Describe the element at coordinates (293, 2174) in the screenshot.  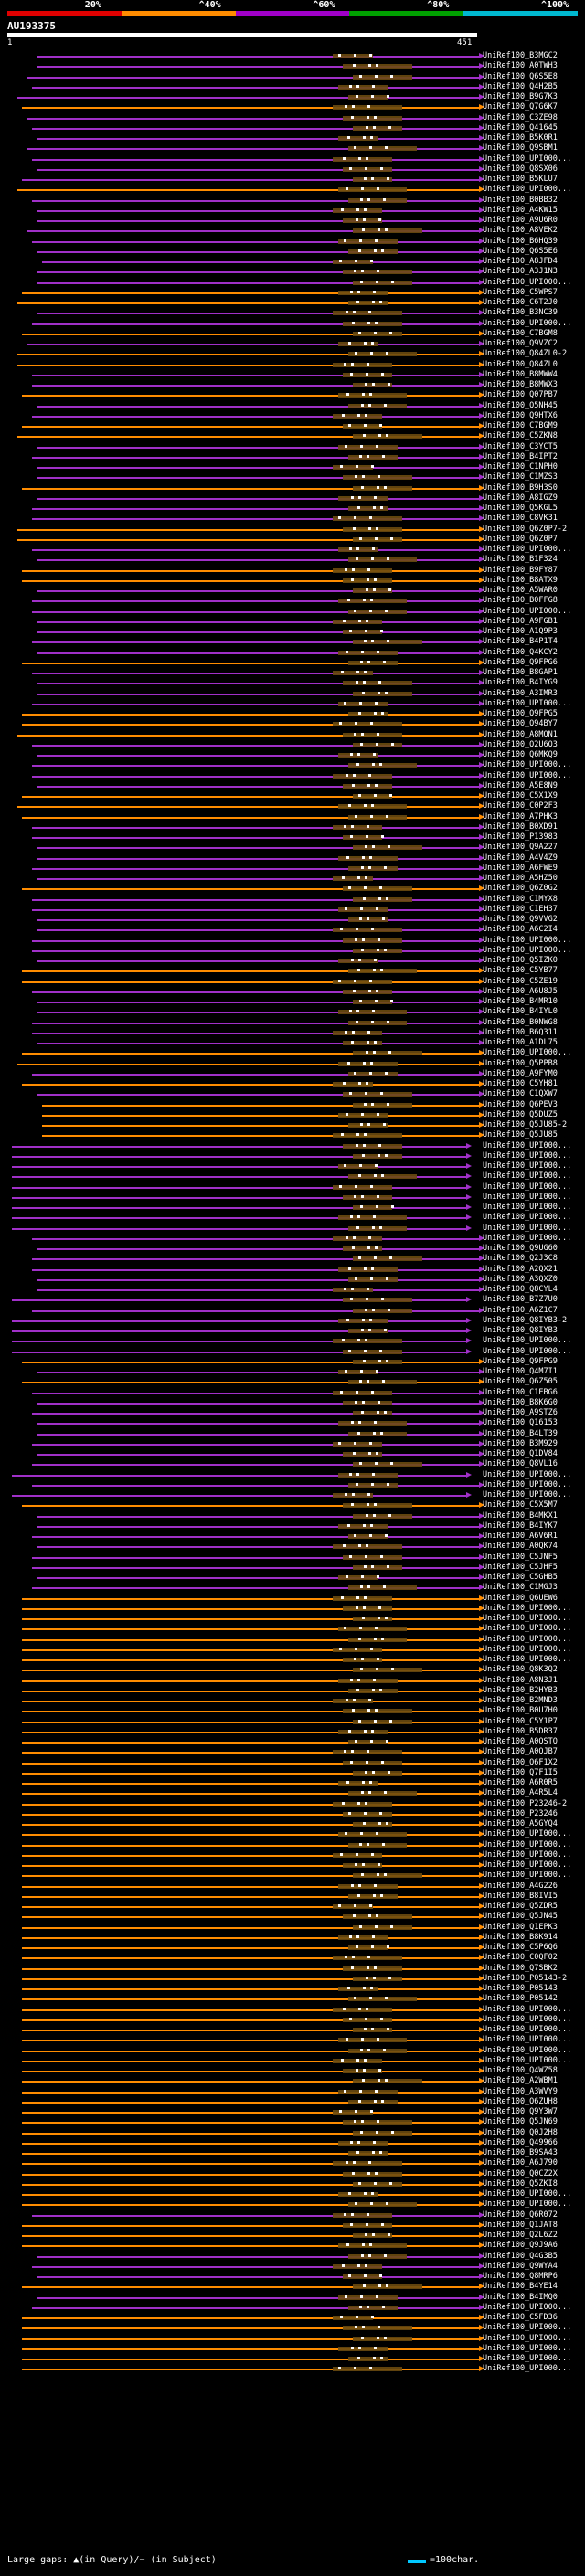
I see `hit-row: UniRef100_Q0CZ2X` at that location.